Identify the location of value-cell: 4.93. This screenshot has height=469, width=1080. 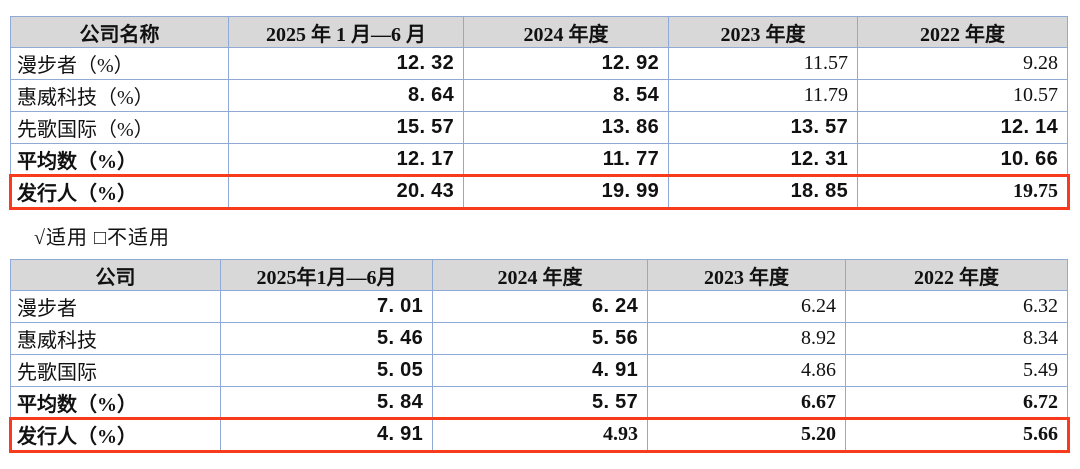
(540, 434).